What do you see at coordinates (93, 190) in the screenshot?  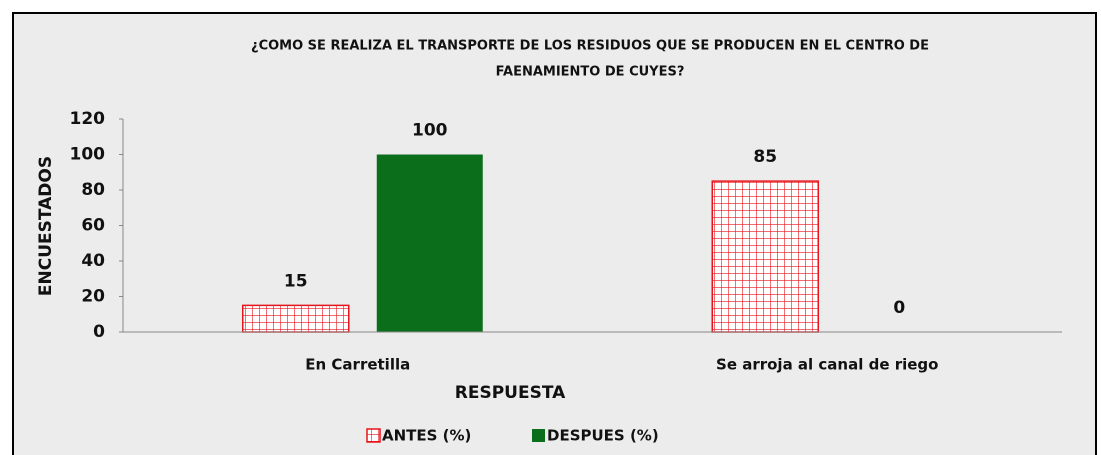 I see `y-tick-label: 80` at bounding box center [93, 190].